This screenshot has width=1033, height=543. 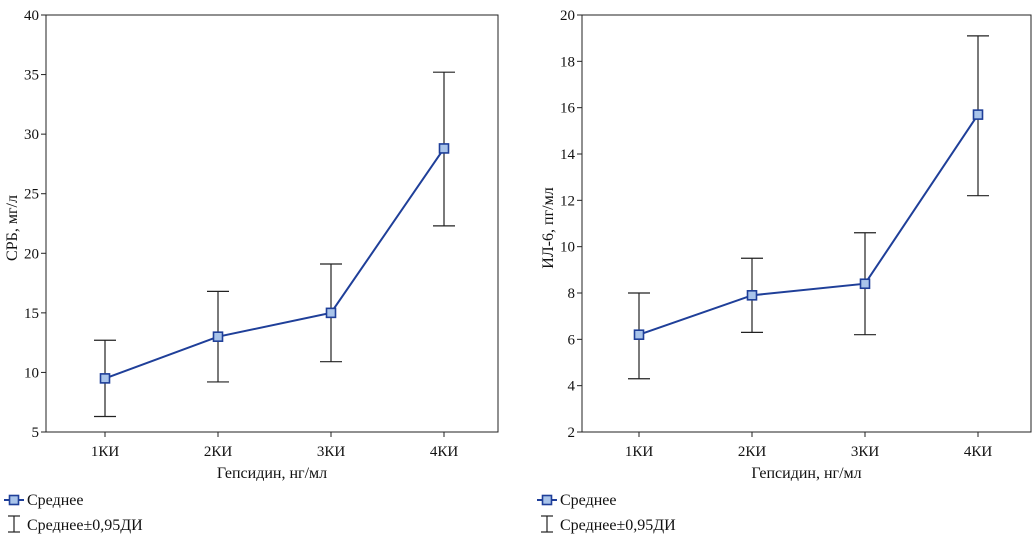 What do you see at coordinates (572, 294) in the screenshot?
I see `chart2-y-tick-label: 8` at bounding box center [572, 294].